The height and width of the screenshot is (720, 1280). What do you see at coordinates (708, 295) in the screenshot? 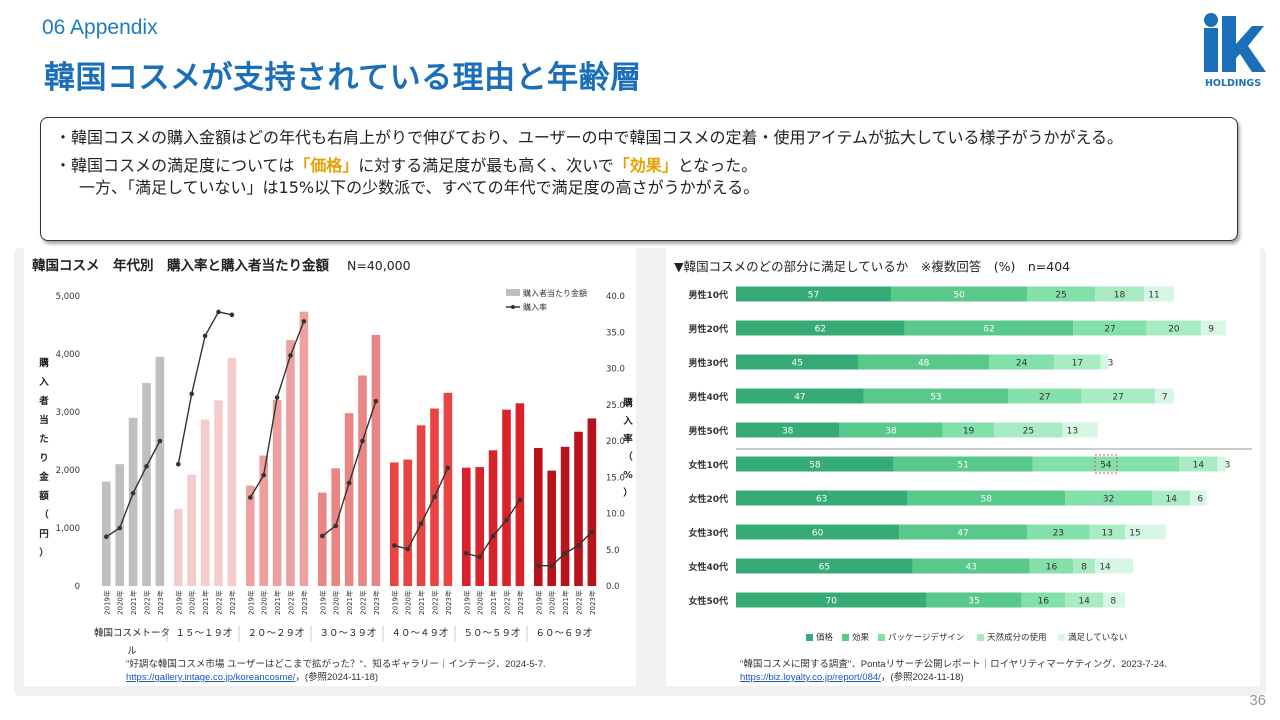
I see `category-label: 男性10代` at bounding box center [708, 295].